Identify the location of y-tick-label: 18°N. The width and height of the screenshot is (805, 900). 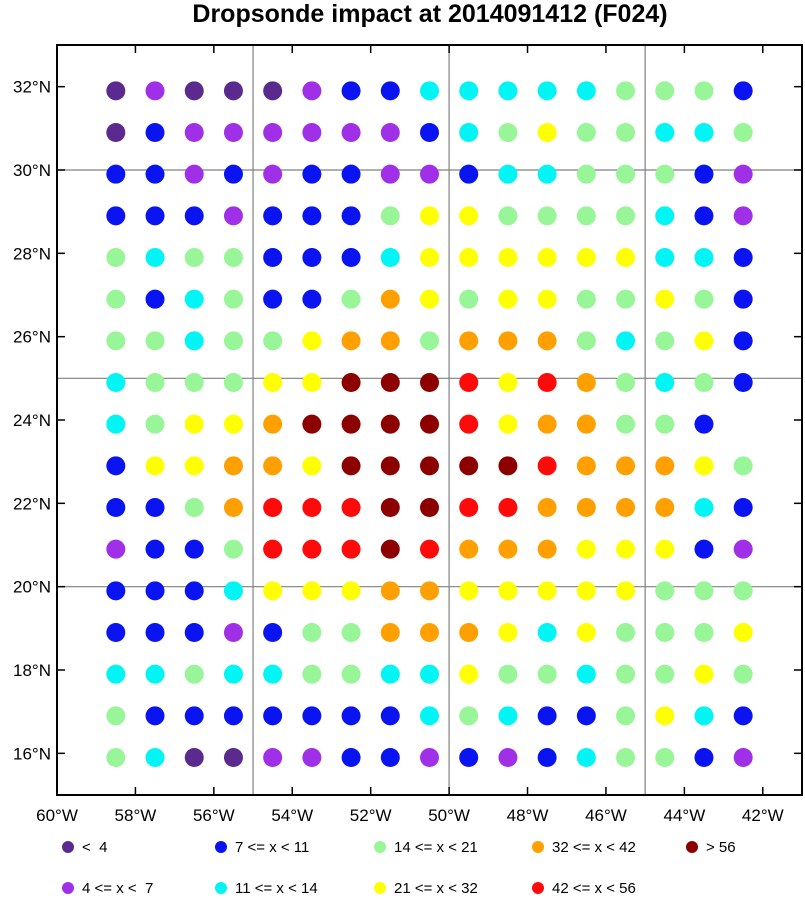
(32, 670).